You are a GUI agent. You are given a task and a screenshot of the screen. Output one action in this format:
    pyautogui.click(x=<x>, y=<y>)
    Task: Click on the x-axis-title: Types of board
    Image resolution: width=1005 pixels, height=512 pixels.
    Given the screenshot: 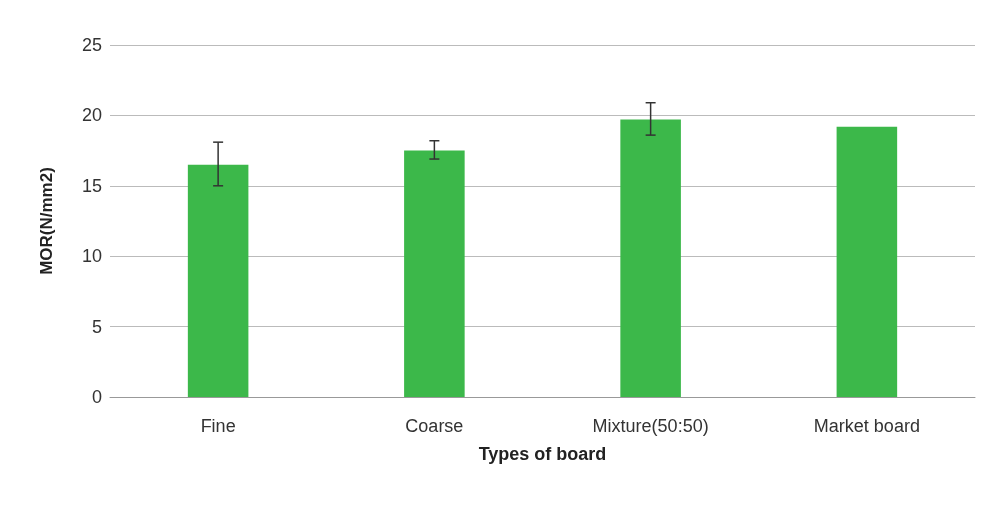 What is the action you would take?
    pyautogui.click(x=542, y=454)
    